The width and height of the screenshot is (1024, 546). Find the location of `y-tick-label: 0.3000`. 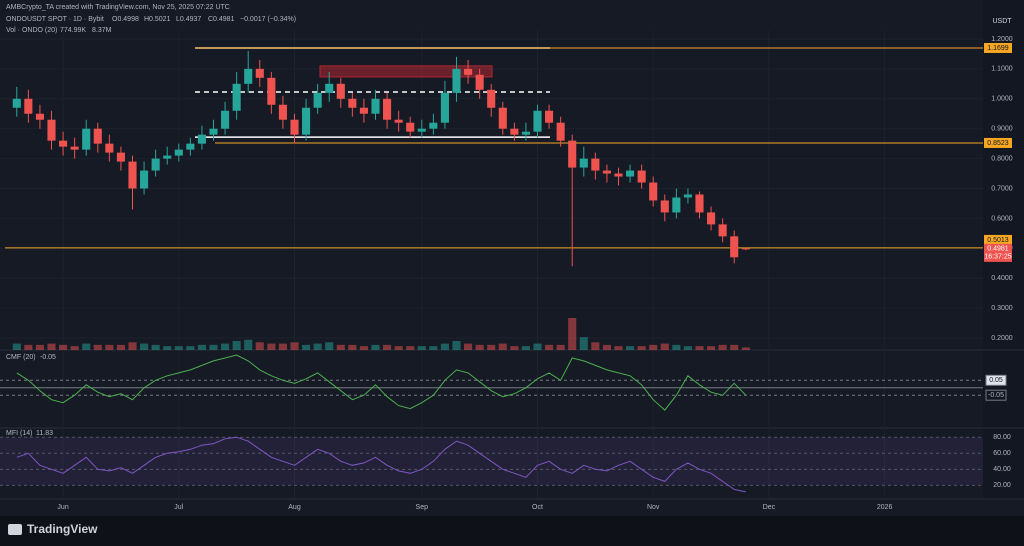

y-tick-label: 0.3000 is located at coordinates (1002, 308).